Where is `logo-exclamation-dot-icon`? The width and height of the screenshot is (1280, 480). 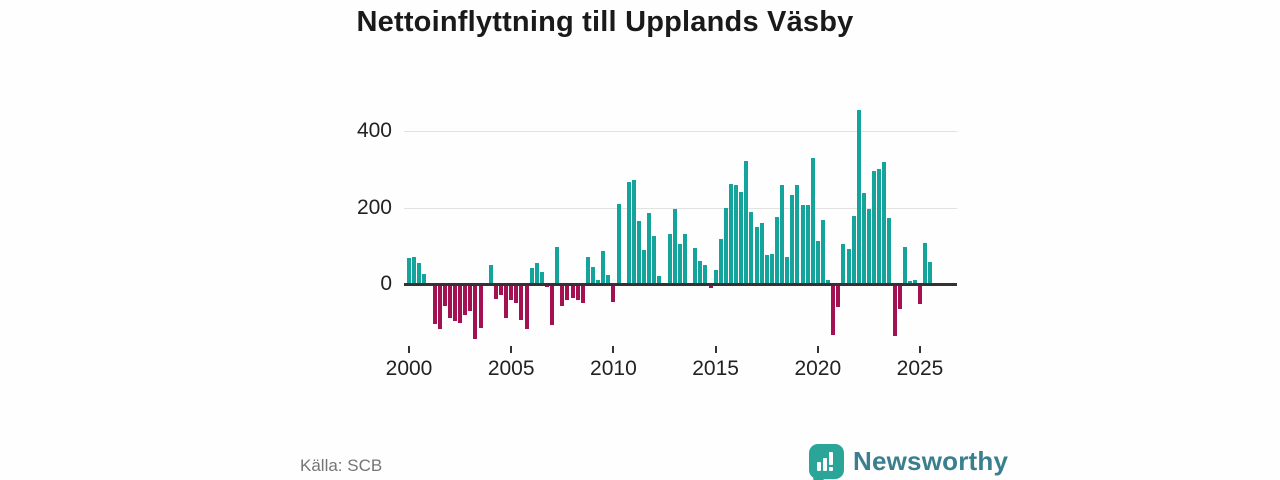
logo-exclamation-dot-icon is located at coordinates (831, 469).